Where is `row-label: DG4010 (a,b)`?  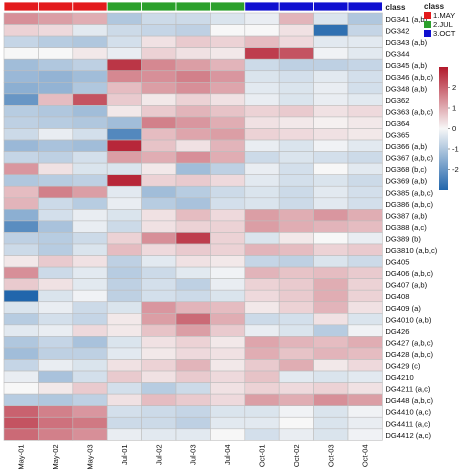 row-label: DG4010 (a,b) is located at coordinates (408, 319).